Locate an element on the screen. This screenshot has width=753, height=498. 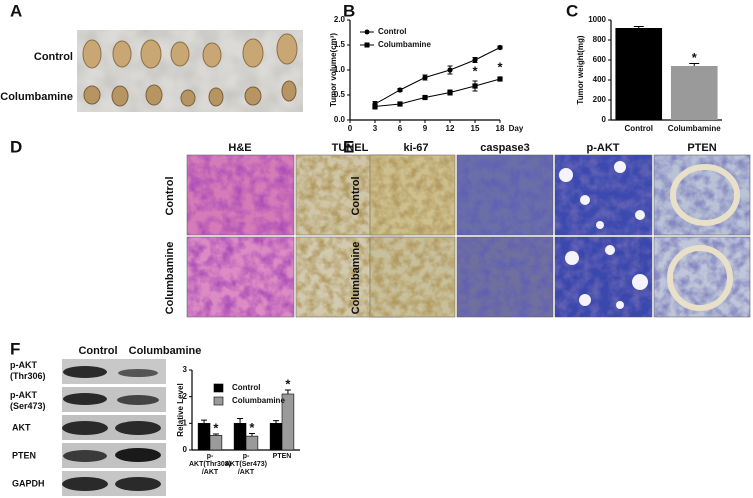
x-tick-label-text: PTEN is located at coordinates (282, 456).